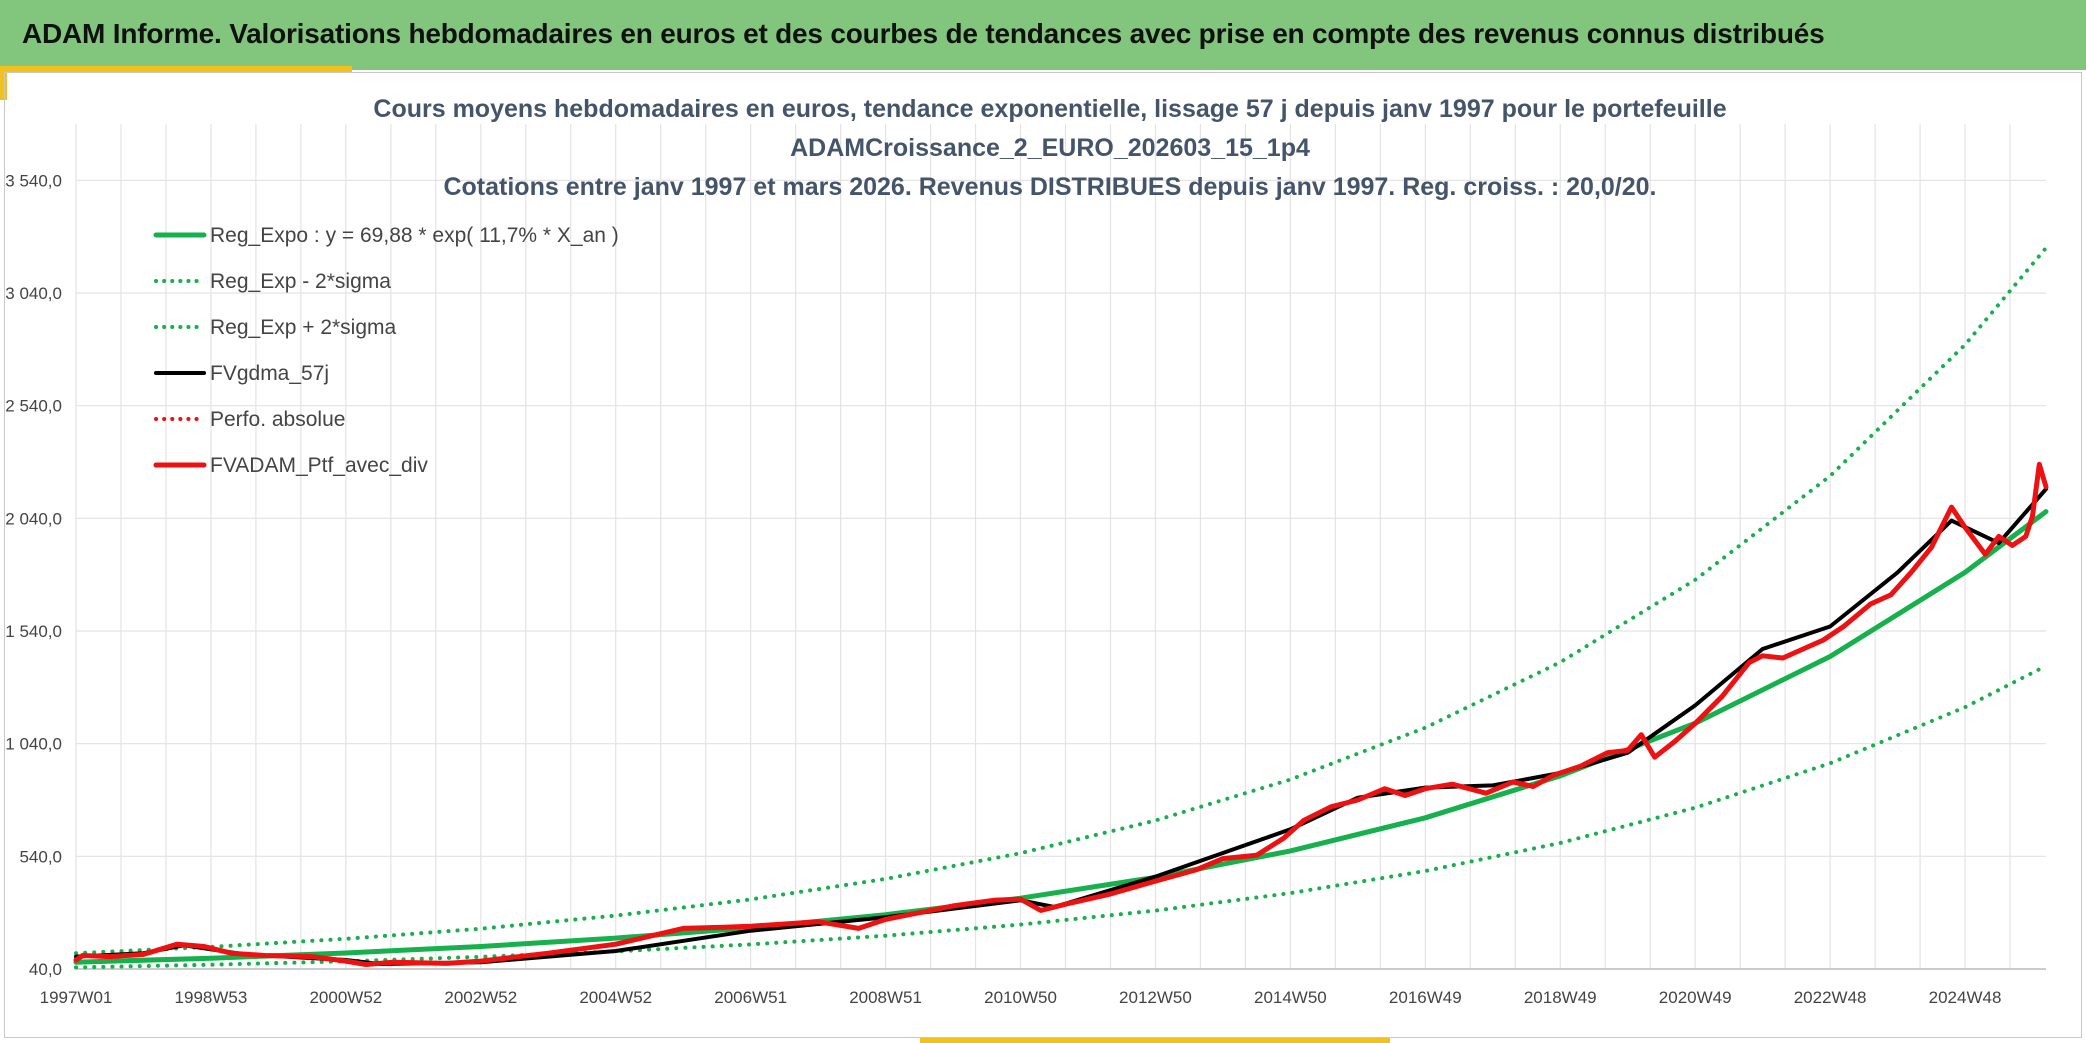 The height and width of the screenshot is (1043, 2086). Describe the element at coordinates (1155, 997) in the screenshot. I see `x-tick-label: 2012W50` at that location.